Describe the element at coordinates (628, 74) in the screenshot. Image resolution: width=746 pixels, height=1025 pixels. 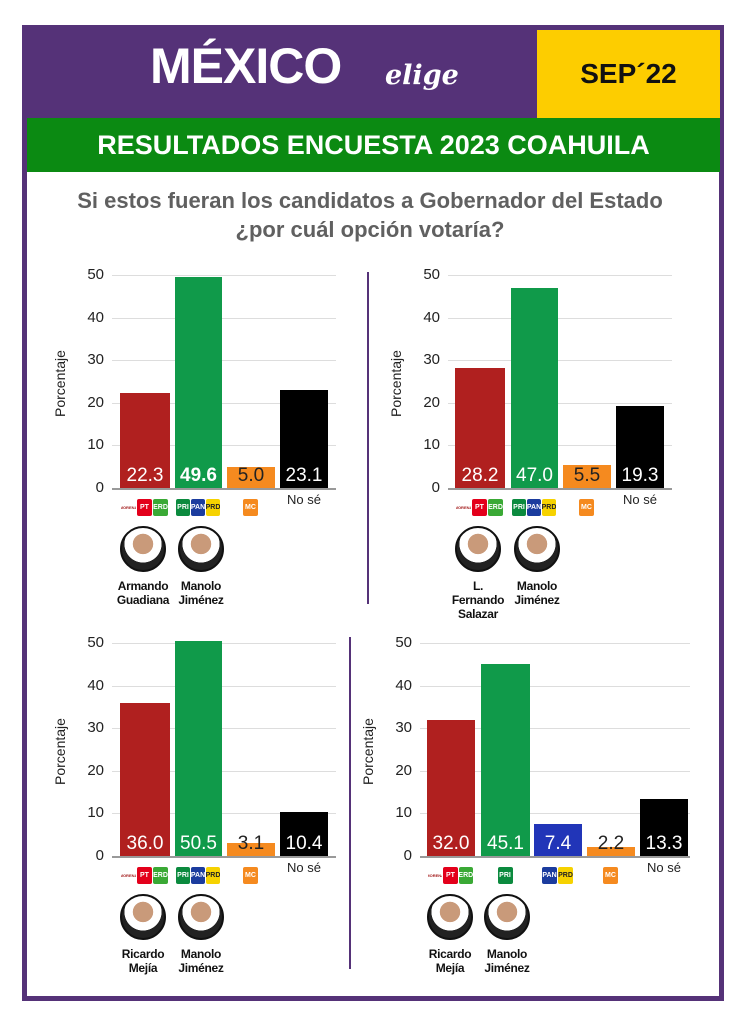
I see `date-badge: SEP´22` at that location.